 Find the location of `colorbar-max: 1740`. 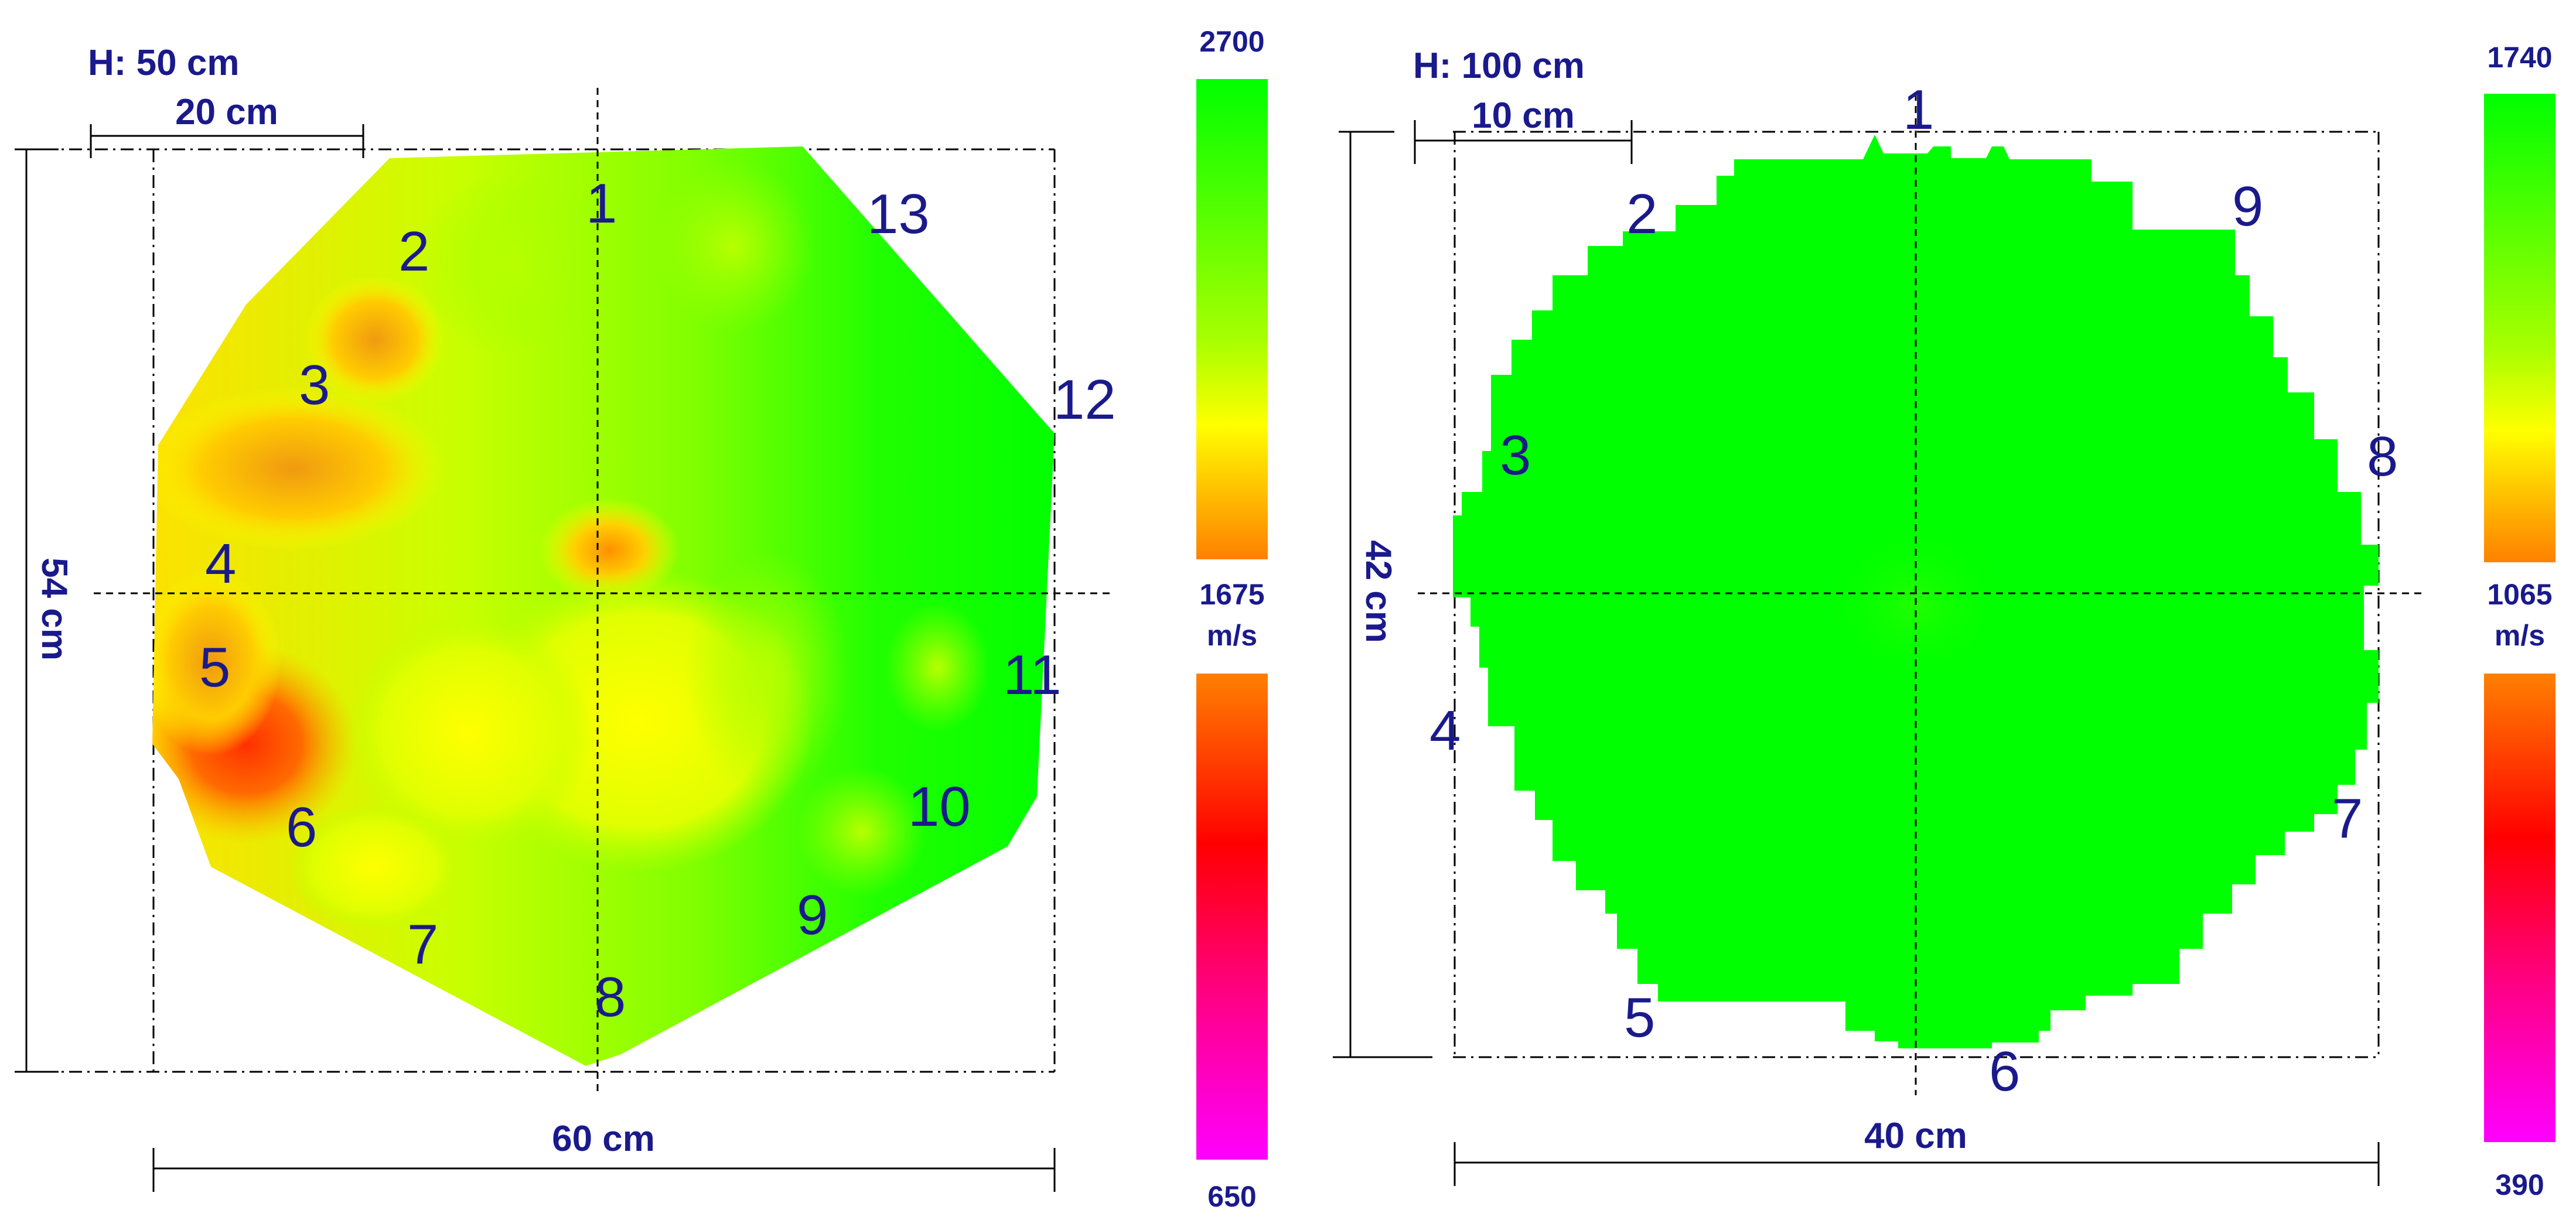

colorbar-max: 1740 is located at coordinates (2519, 57).